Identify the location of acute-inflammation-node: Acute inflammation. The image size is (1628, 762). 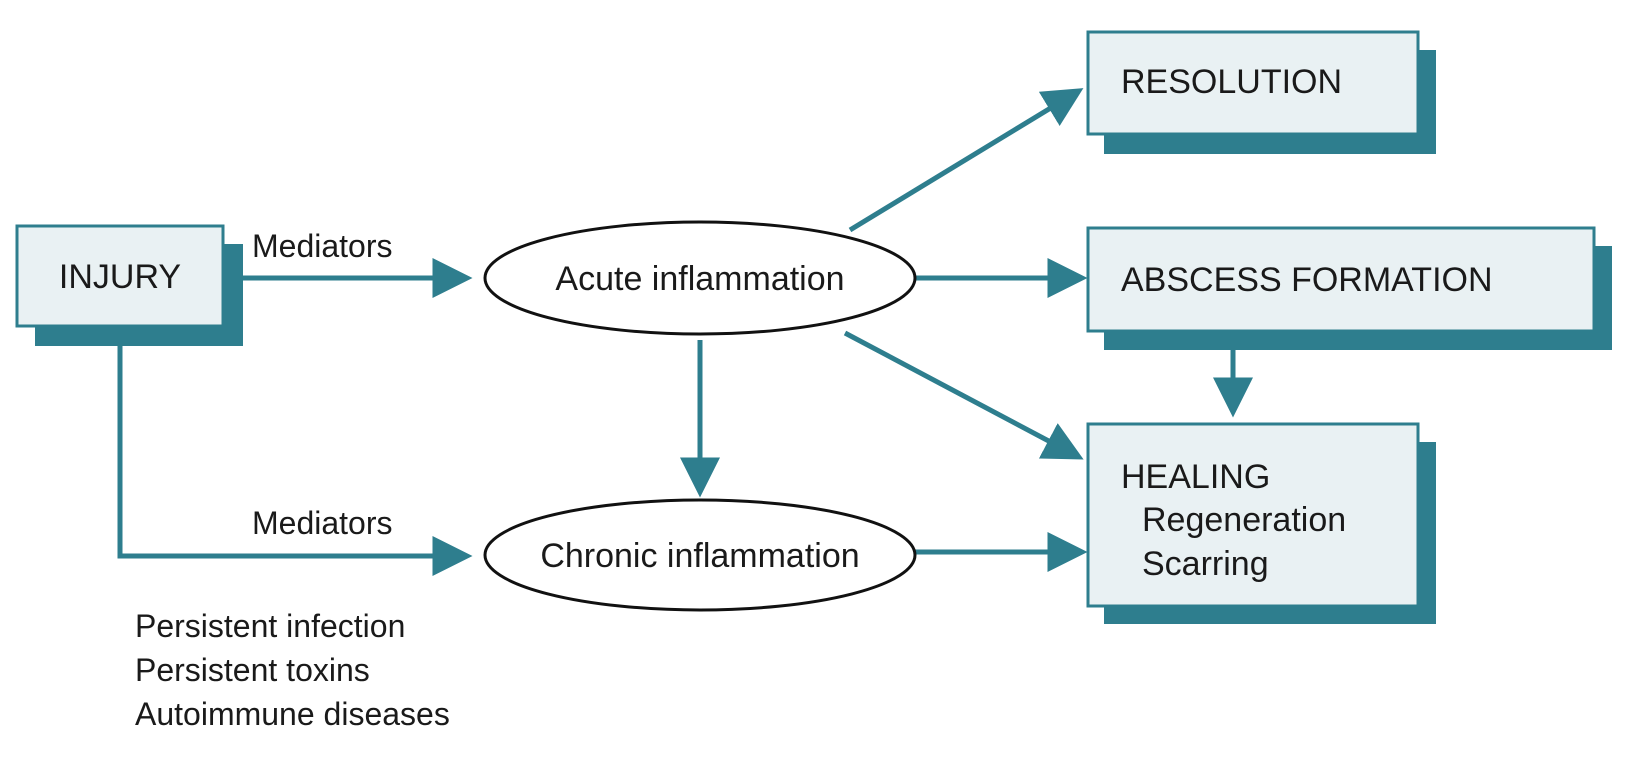
(700, 278).